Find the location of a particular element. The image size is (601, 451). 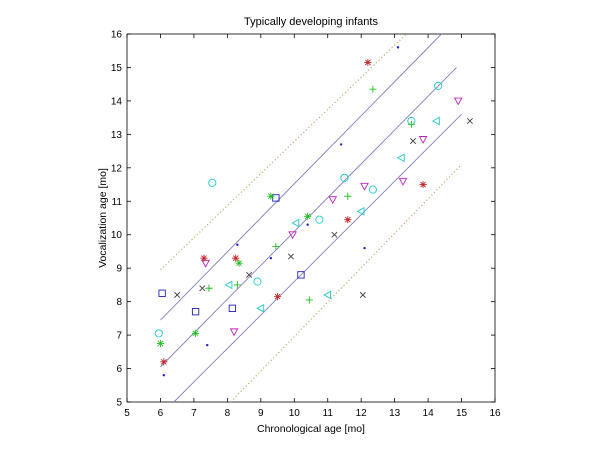

x-tick-label: 13 is located at coordinates (395, 413).